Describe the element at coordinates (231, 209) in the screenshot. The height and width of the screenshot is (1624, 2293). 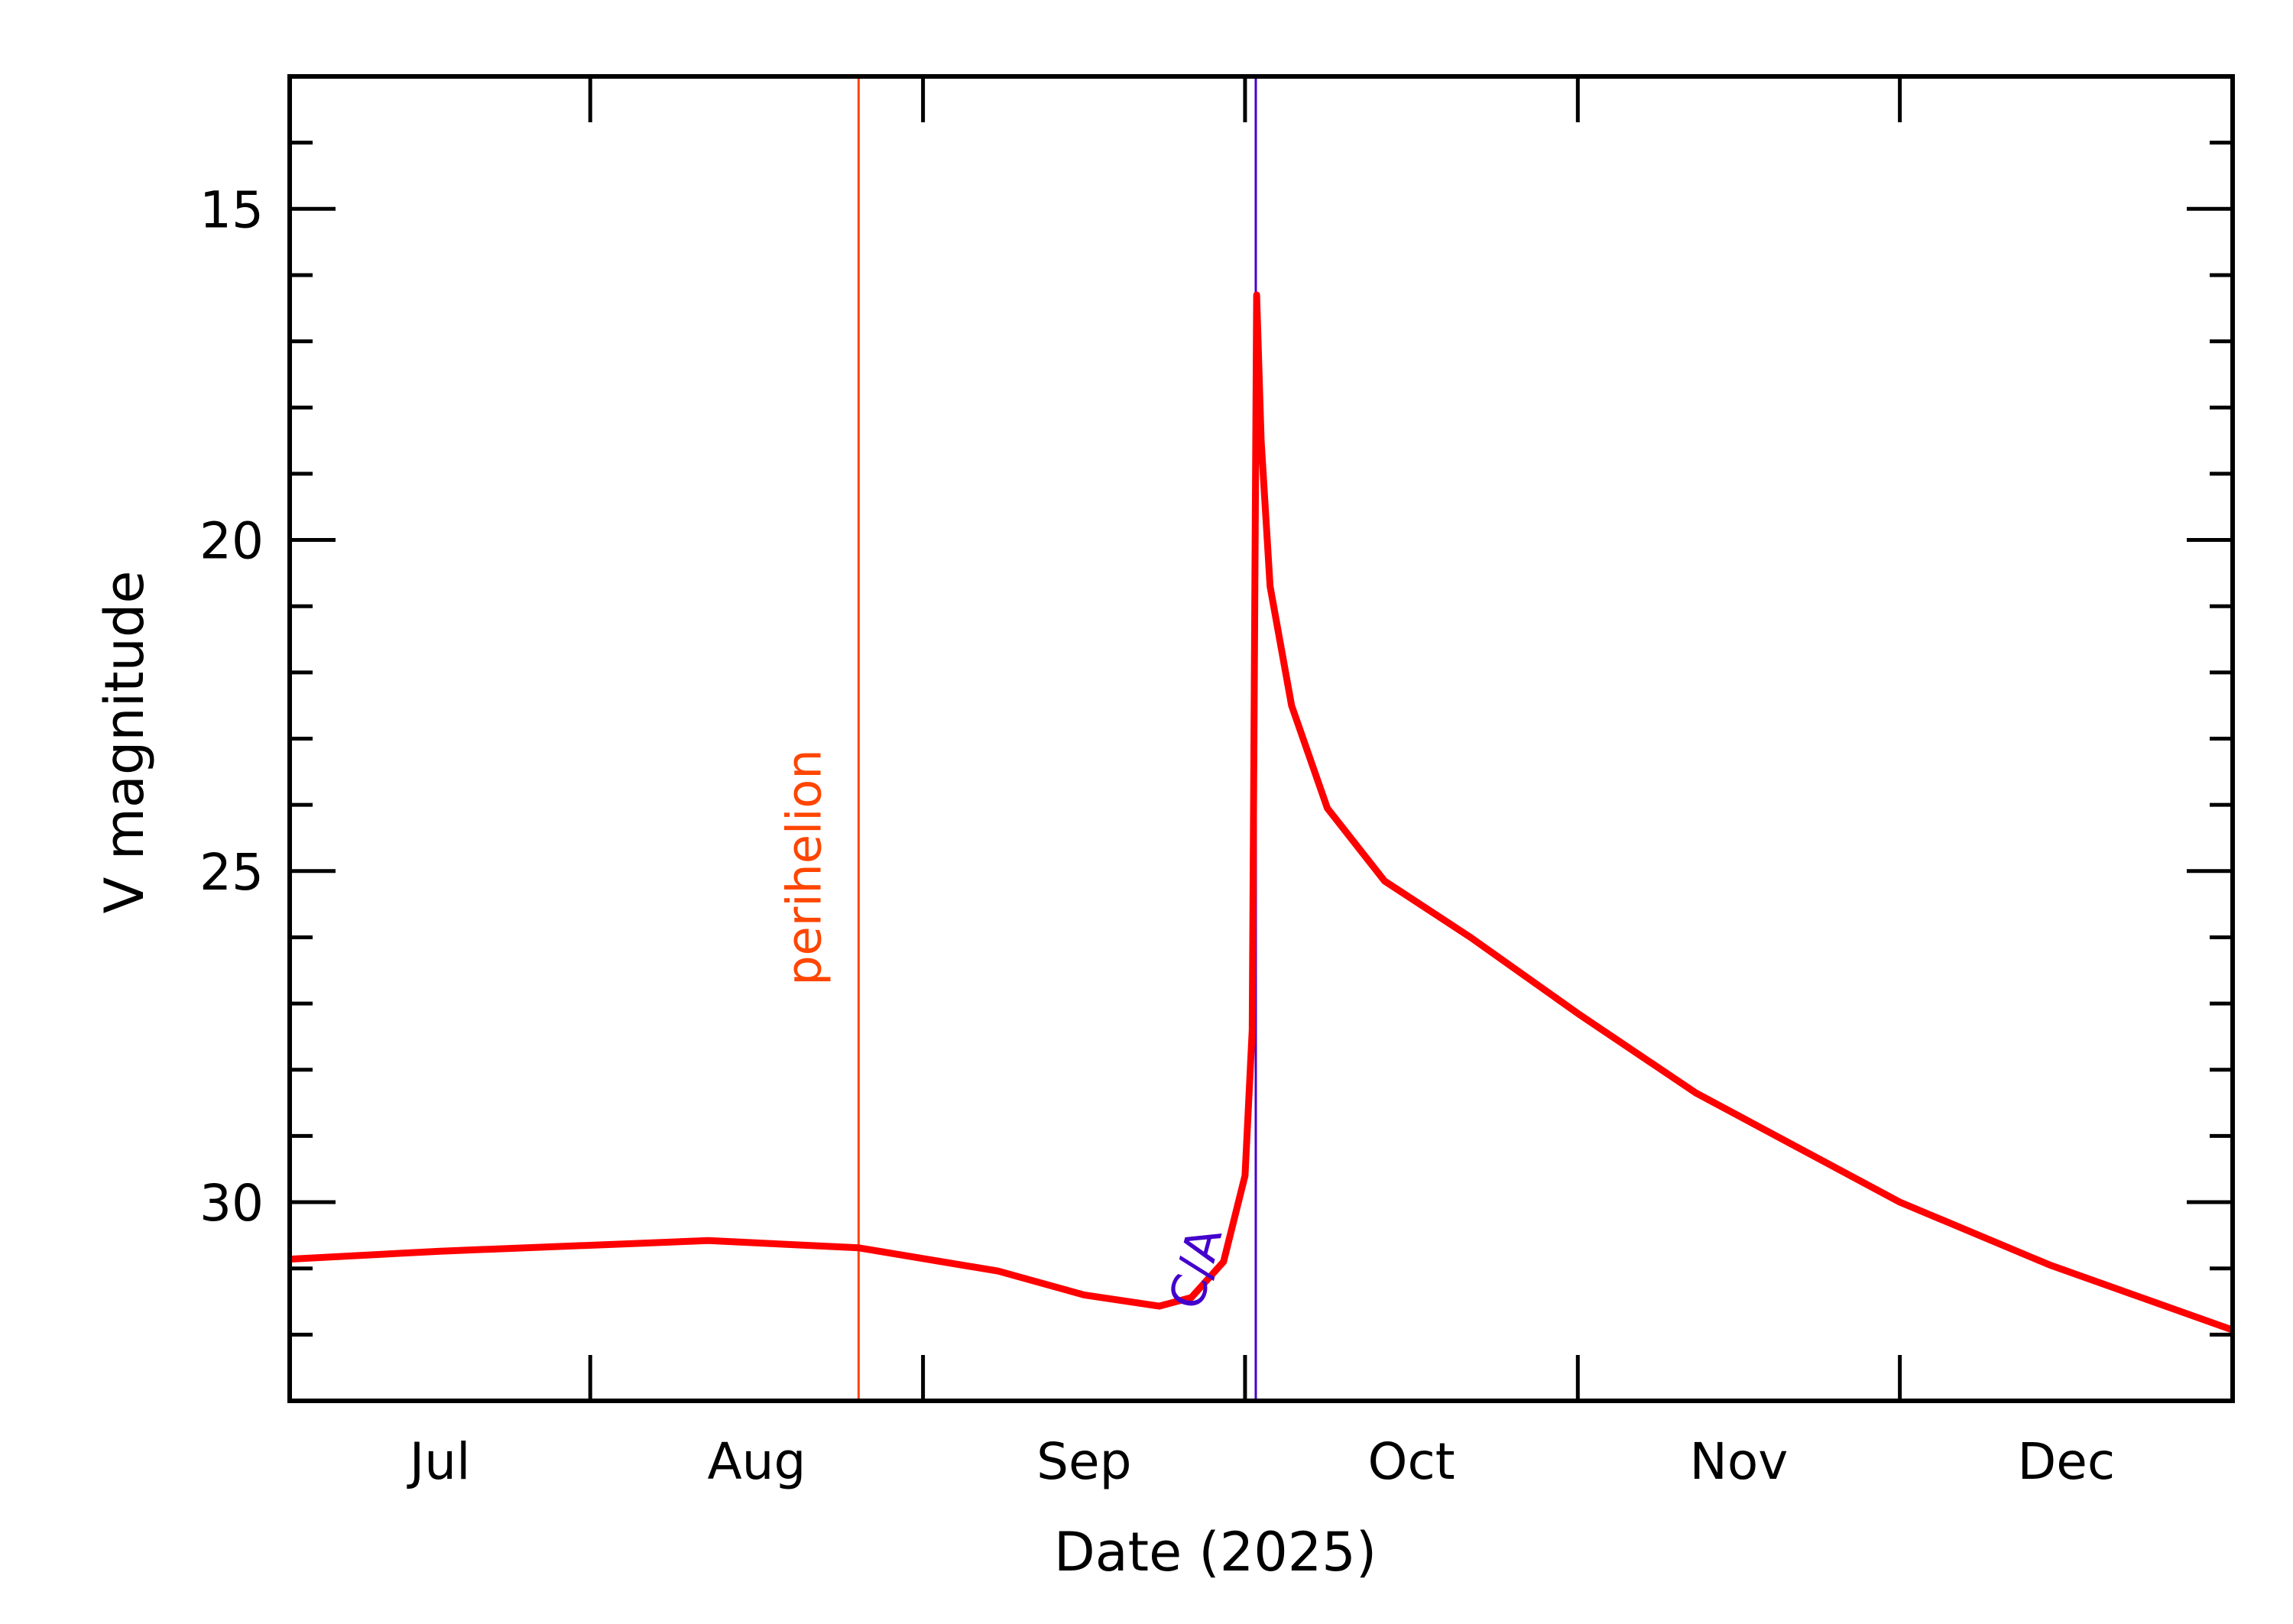
I see `y-tick-label: 15` at that location.